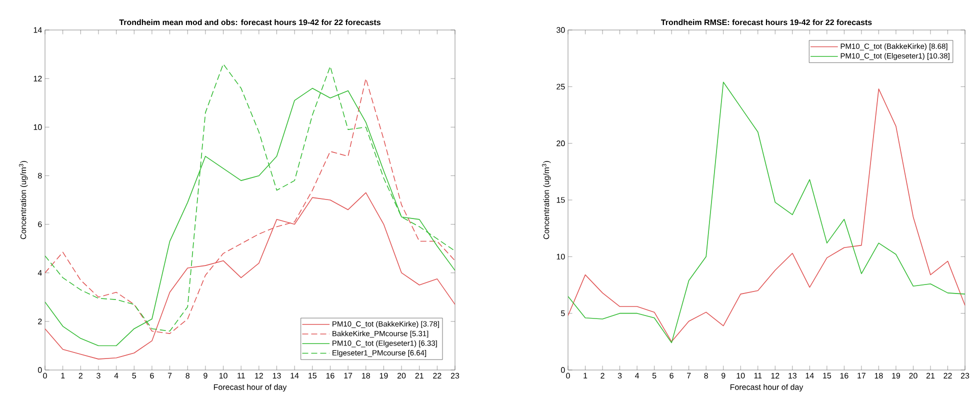 This screenshot has width=976, height=404. What do you see at coordinates (38, 30) in the screenshot?
I see `y-tick-label: 14` at bounding box center [38, 30].